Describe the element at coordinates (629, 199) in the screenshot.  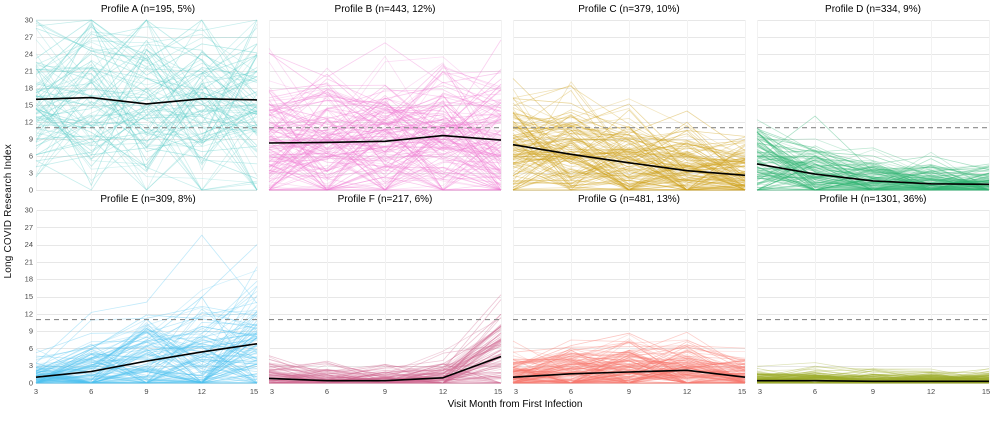
I see `panel-title-profile-g: Profile G (n=481, 13%)` at that location.